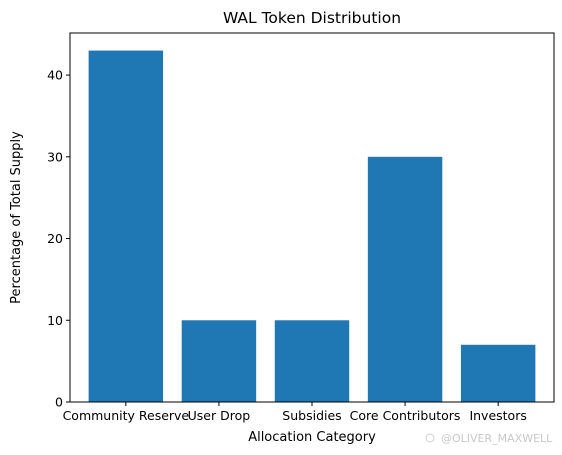 This screenshot has height=455, width=562. What do you see at coordinates (55, 238) in the screenshot?
I see `y-tick-label: 20` at bounding box center [55, 238].